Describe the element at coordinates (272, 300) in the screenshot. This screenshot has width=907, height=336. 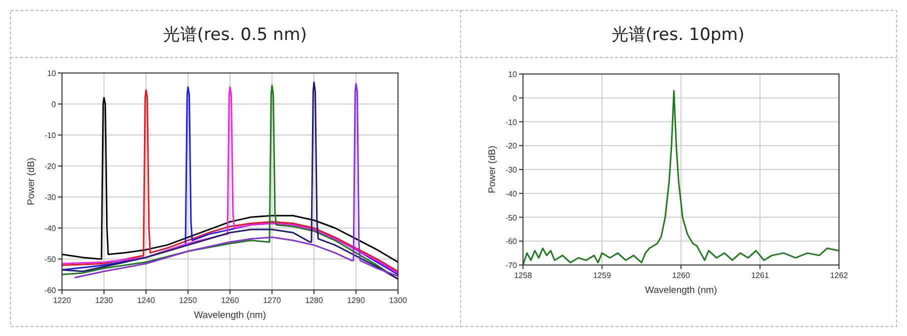
I see `x-tick-label: 1270` at that location.